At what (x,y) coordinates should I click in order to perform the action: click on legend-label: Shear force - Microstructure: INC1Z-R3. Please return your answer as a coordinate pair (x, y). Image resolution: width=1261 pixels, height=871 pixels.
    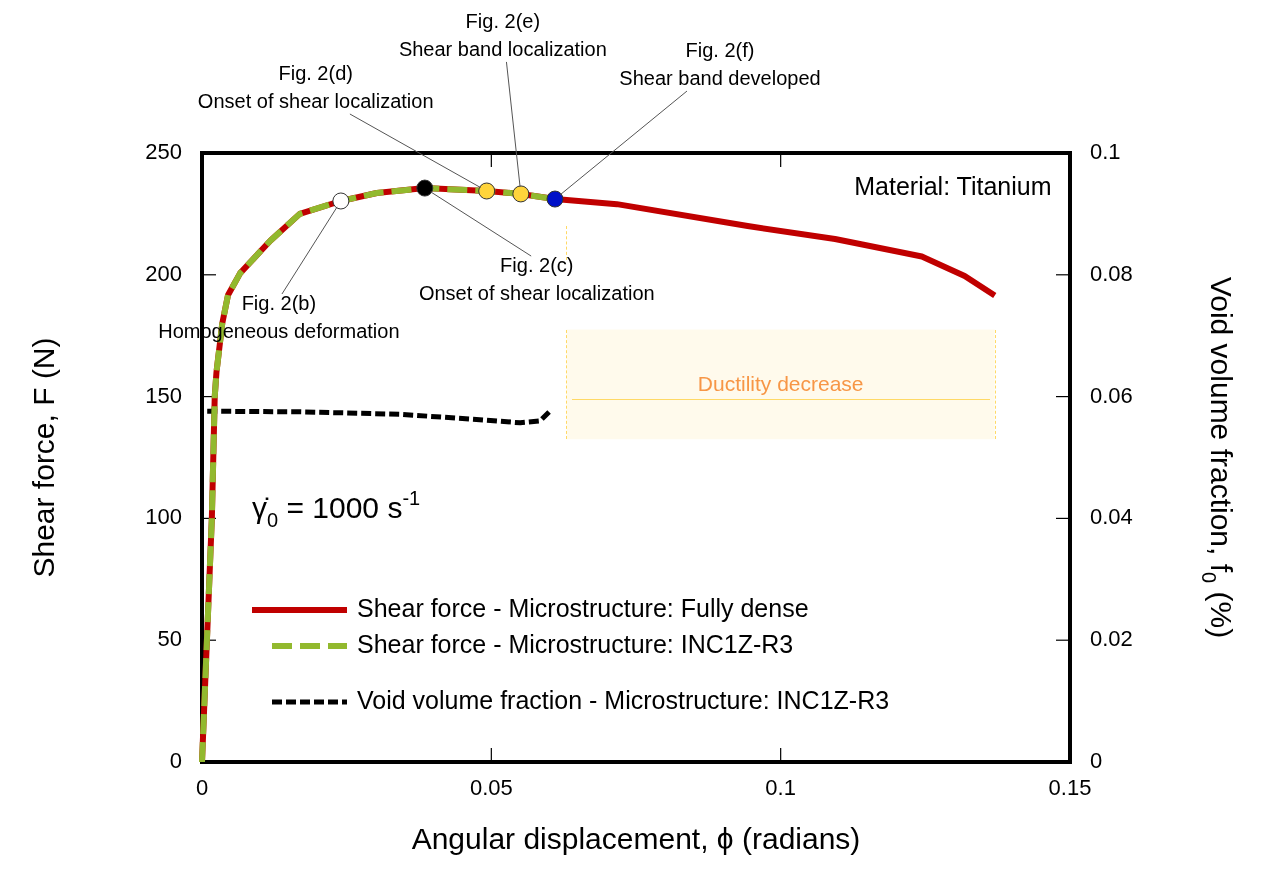
    Looking at the image, I should click on (575, 643).